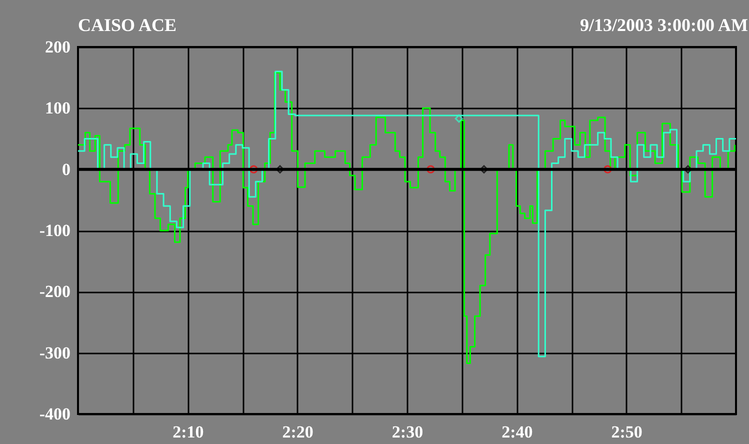  What do you see at coordinates (664, 25) in the screenshot?
I see `chart-subtitle: 9/13/2003 3:00:00 AM` at bounding box center [664, 25].